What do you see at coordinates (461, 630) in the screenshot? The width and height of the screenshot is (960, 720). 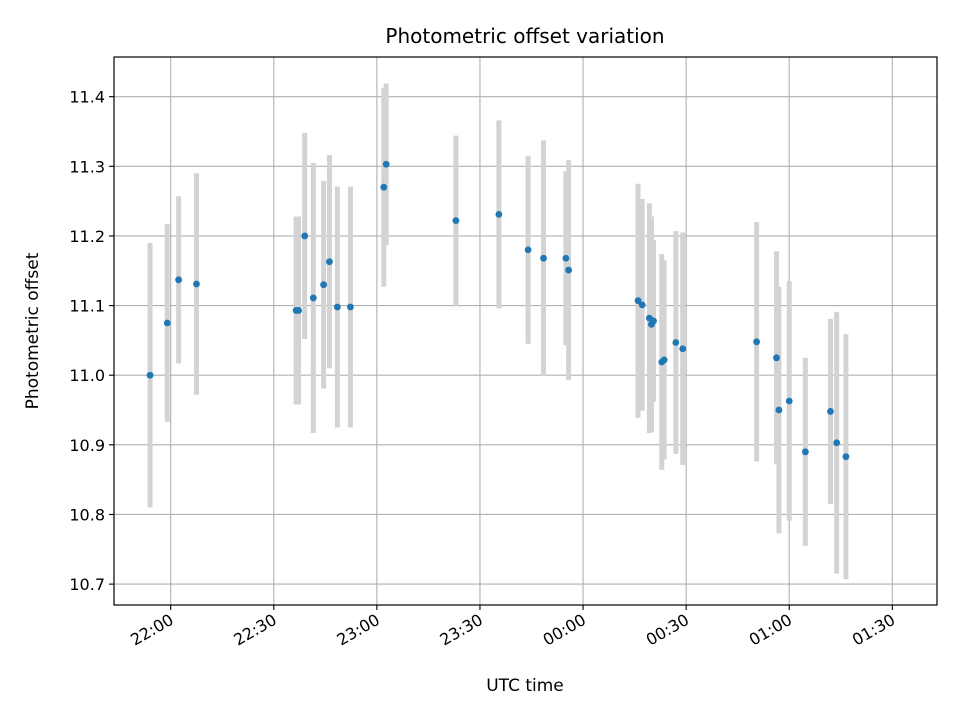 I see `x-tick-label: 23:30` at bounding box center [461, 630].